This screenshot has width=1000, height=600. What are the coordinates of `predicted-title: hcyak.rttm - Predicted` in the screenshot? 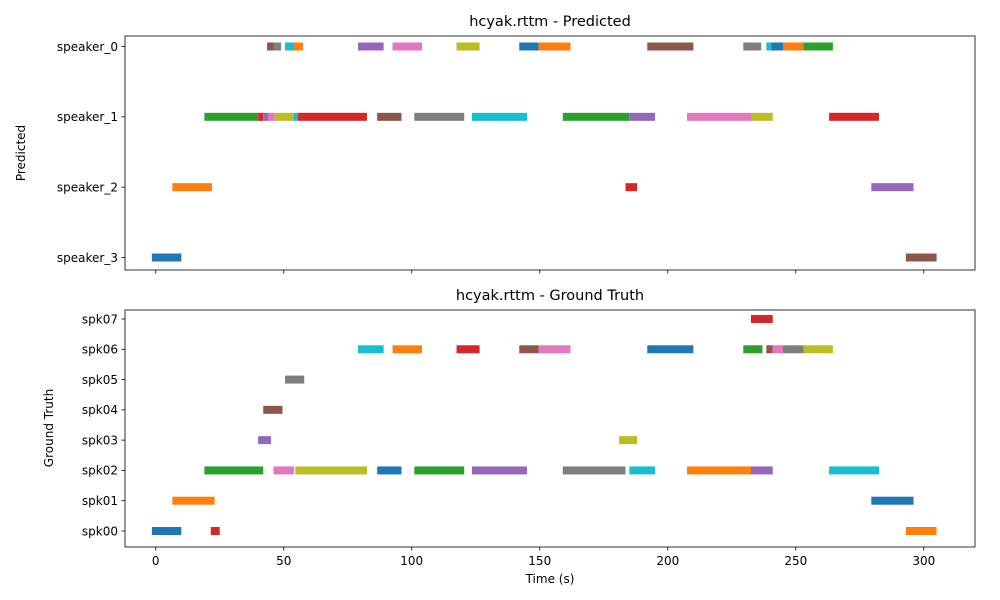 It's located at (550, 22).